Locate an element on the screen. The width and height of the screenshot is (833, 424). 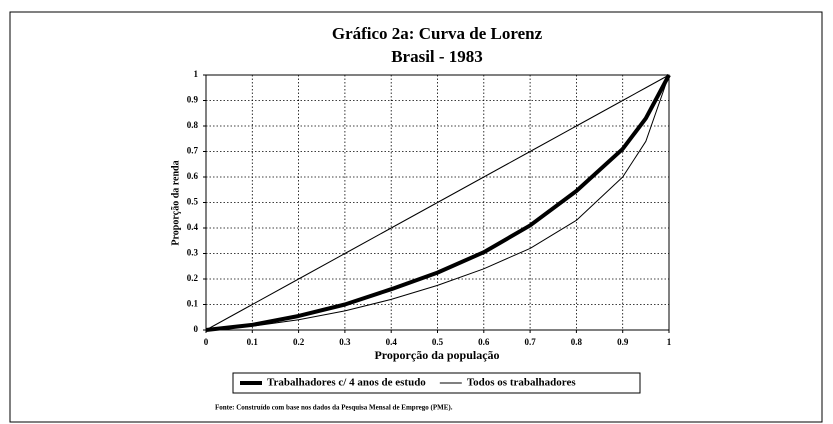
chart-subtitle: Brasil - 1983 is located at coordinates (437, 56).